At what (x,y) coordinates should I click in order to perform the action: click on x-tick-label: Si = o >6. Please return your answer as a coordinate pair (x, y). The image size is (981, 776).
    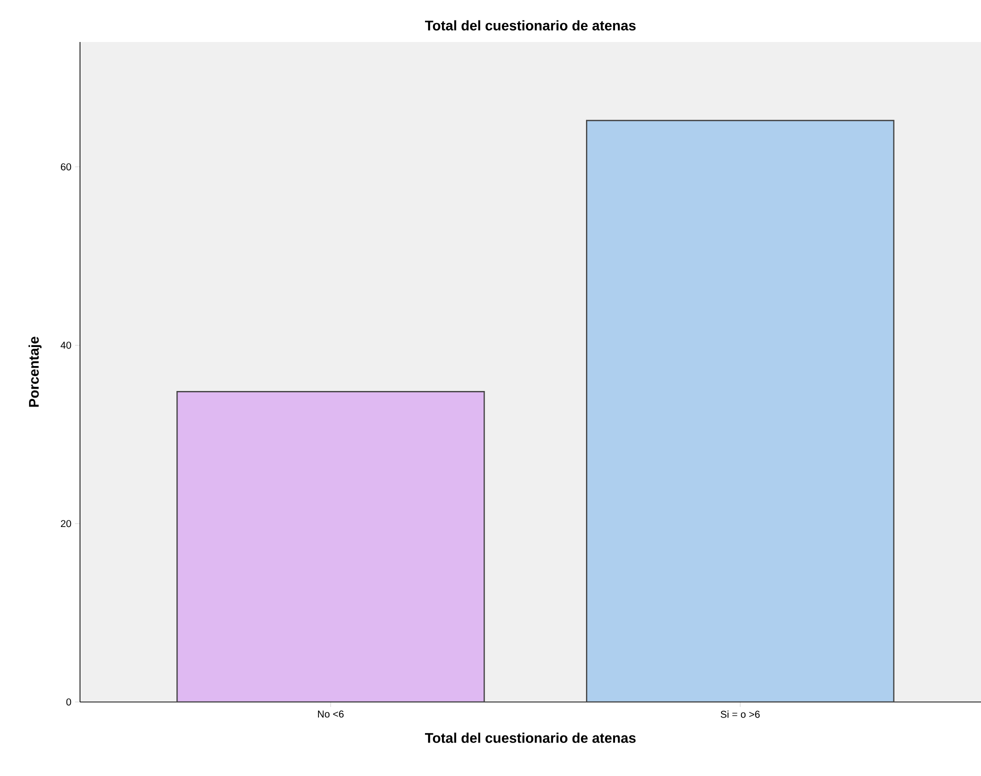
    Looking at the image, I should click on (740, 714).